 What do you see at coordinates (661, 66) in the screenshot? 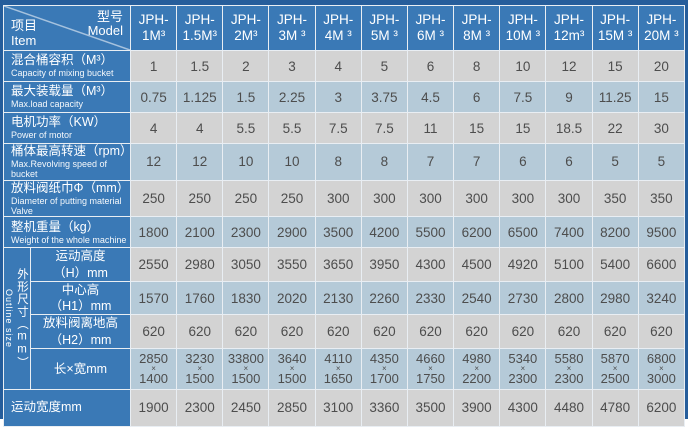
I see `spec-value-cell: 20` at bounding box center [661, 66].